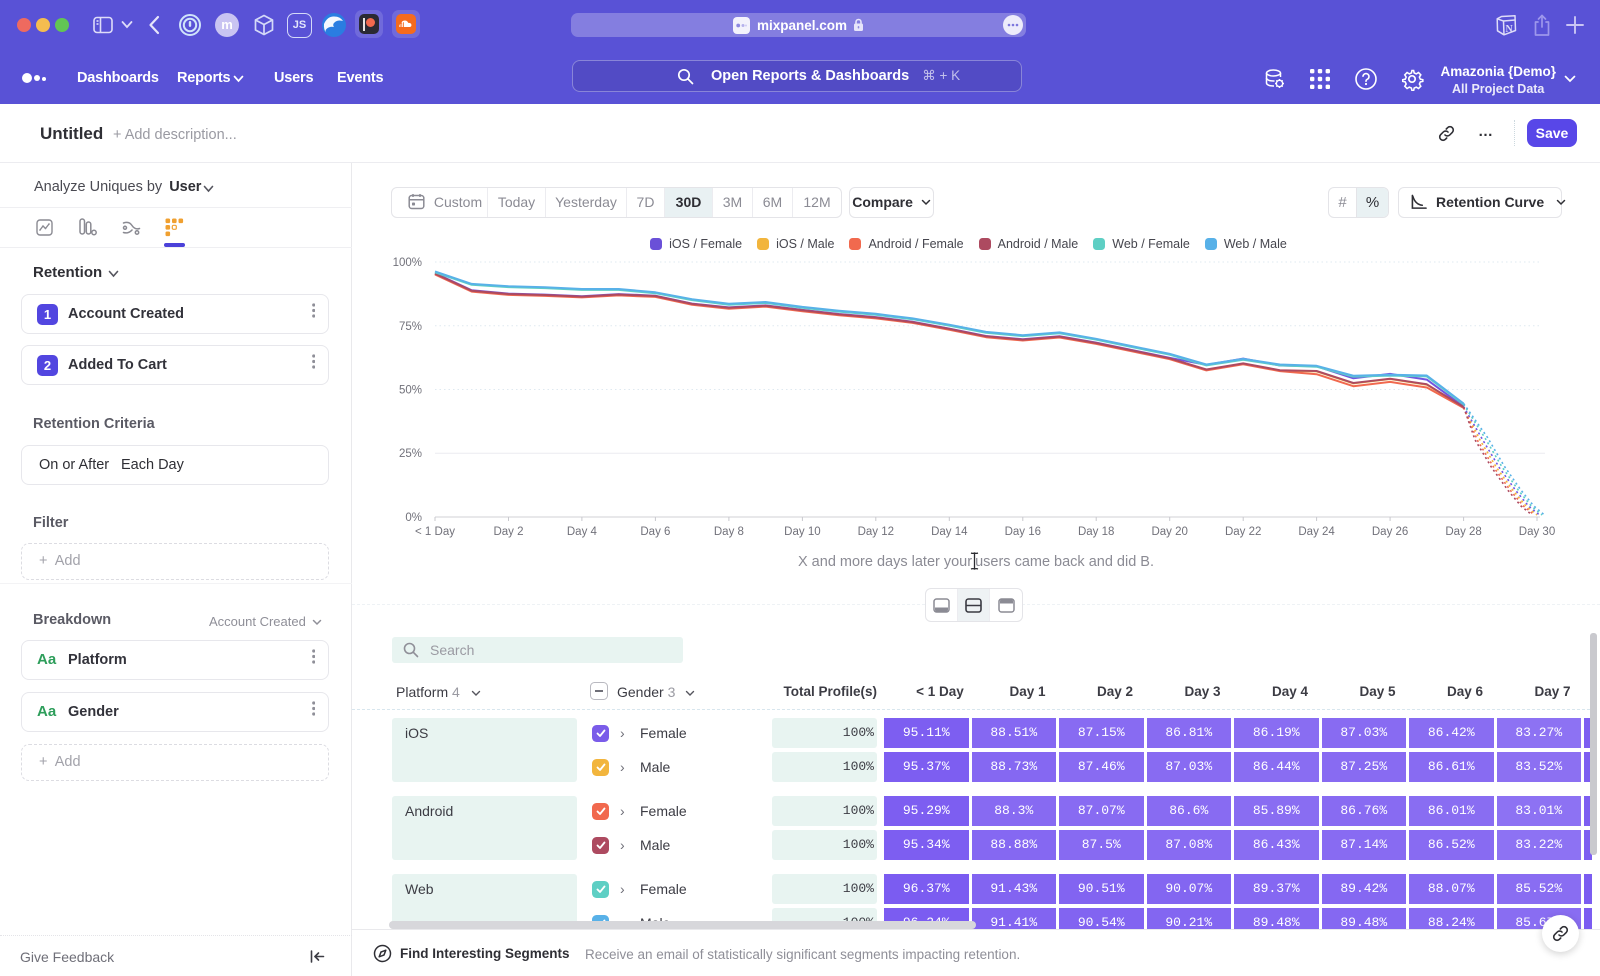 The width and height of the screenshot is (1600, 976). What do you see at coordinates (1510, 29) in the screenshot?
I see `svg-text: N` at bounding box center [1510, 29].